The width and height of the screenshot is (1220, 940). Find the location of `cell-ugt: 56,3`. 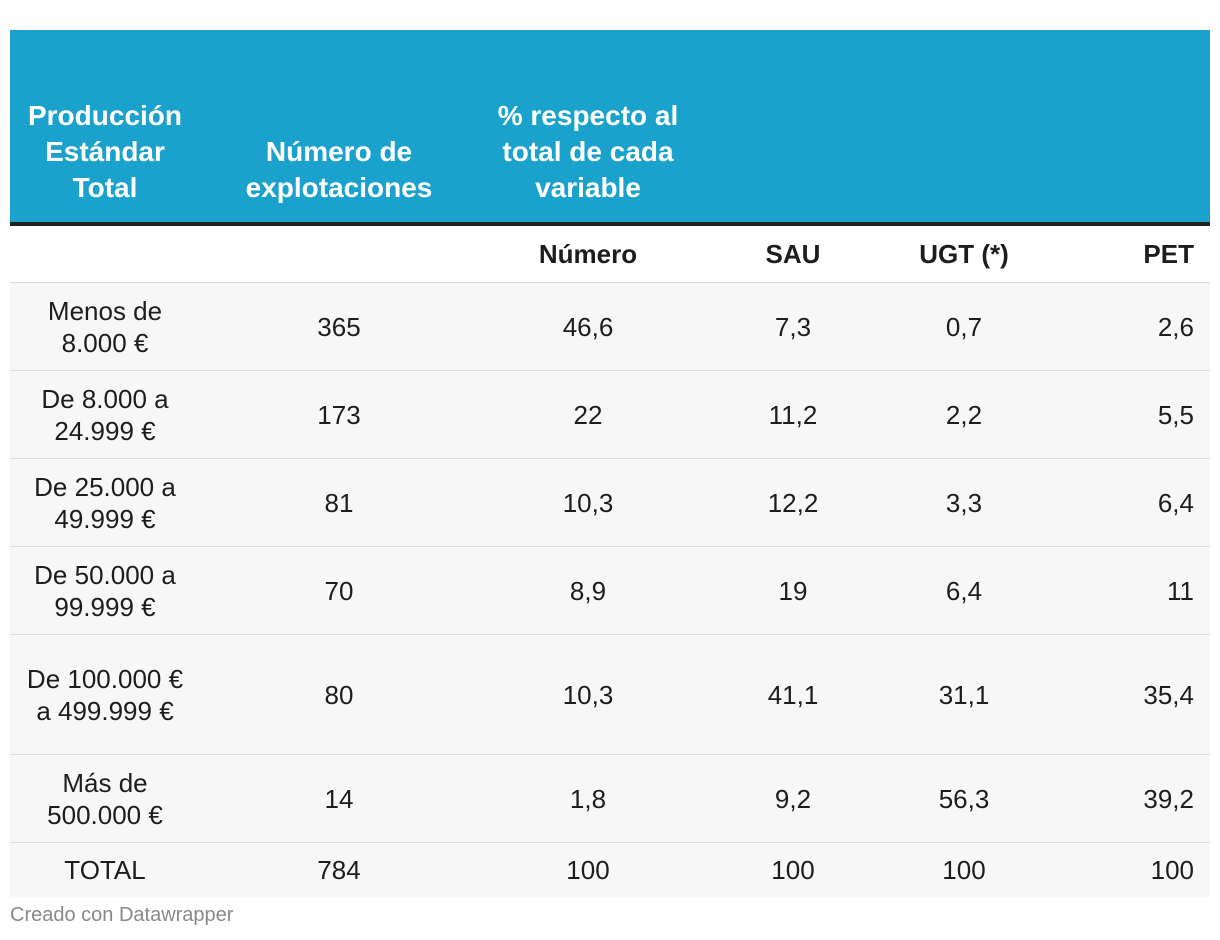

cell-ugt: 56,3 is located at coordinates (964, 798).